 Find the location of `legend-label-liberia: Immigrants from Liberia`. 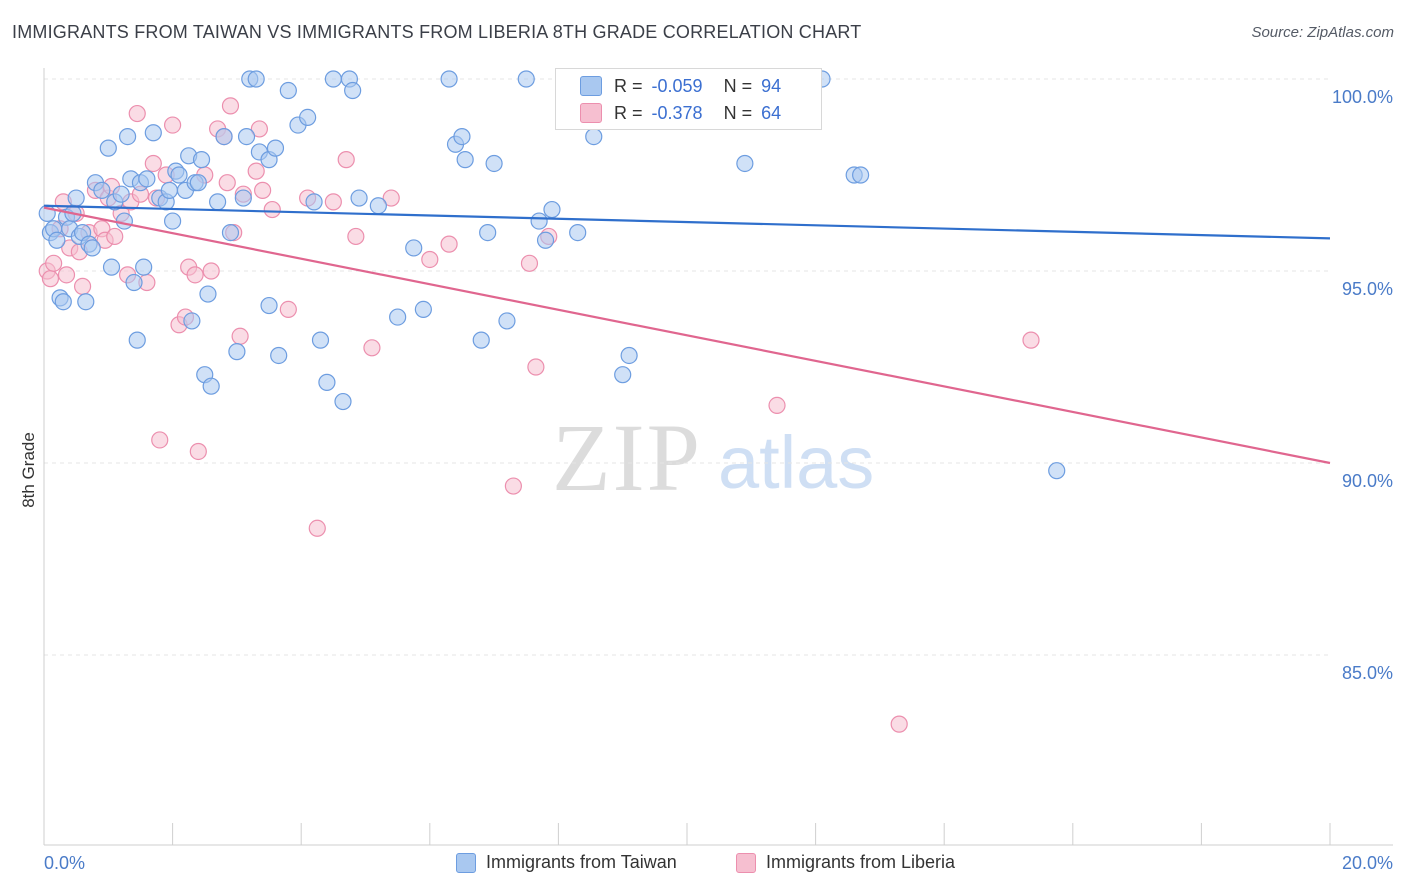

legend-label-liberia: Immigrants from Liberia is located at coordinates (861, 862).